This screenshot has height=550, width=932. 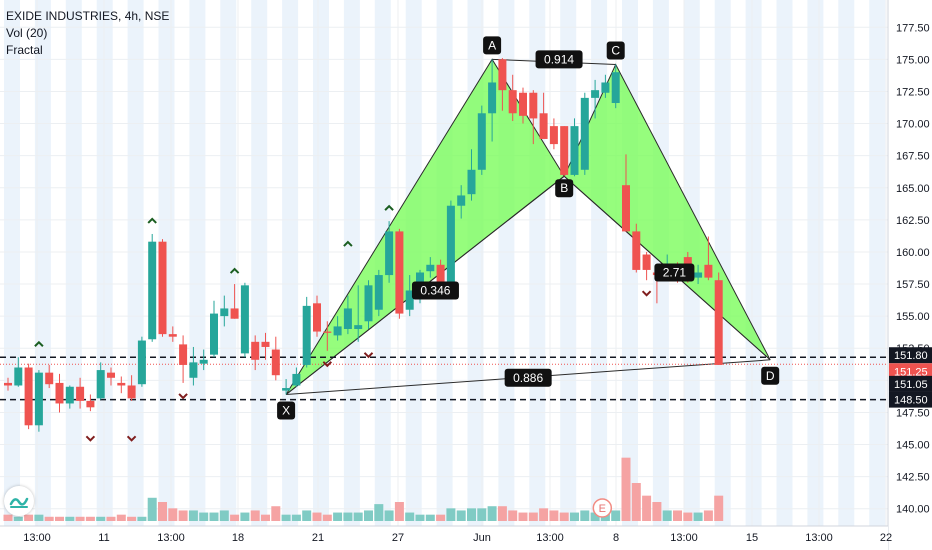 I want to click on price-tick-label: 167.50, so click(x=913, y=157).